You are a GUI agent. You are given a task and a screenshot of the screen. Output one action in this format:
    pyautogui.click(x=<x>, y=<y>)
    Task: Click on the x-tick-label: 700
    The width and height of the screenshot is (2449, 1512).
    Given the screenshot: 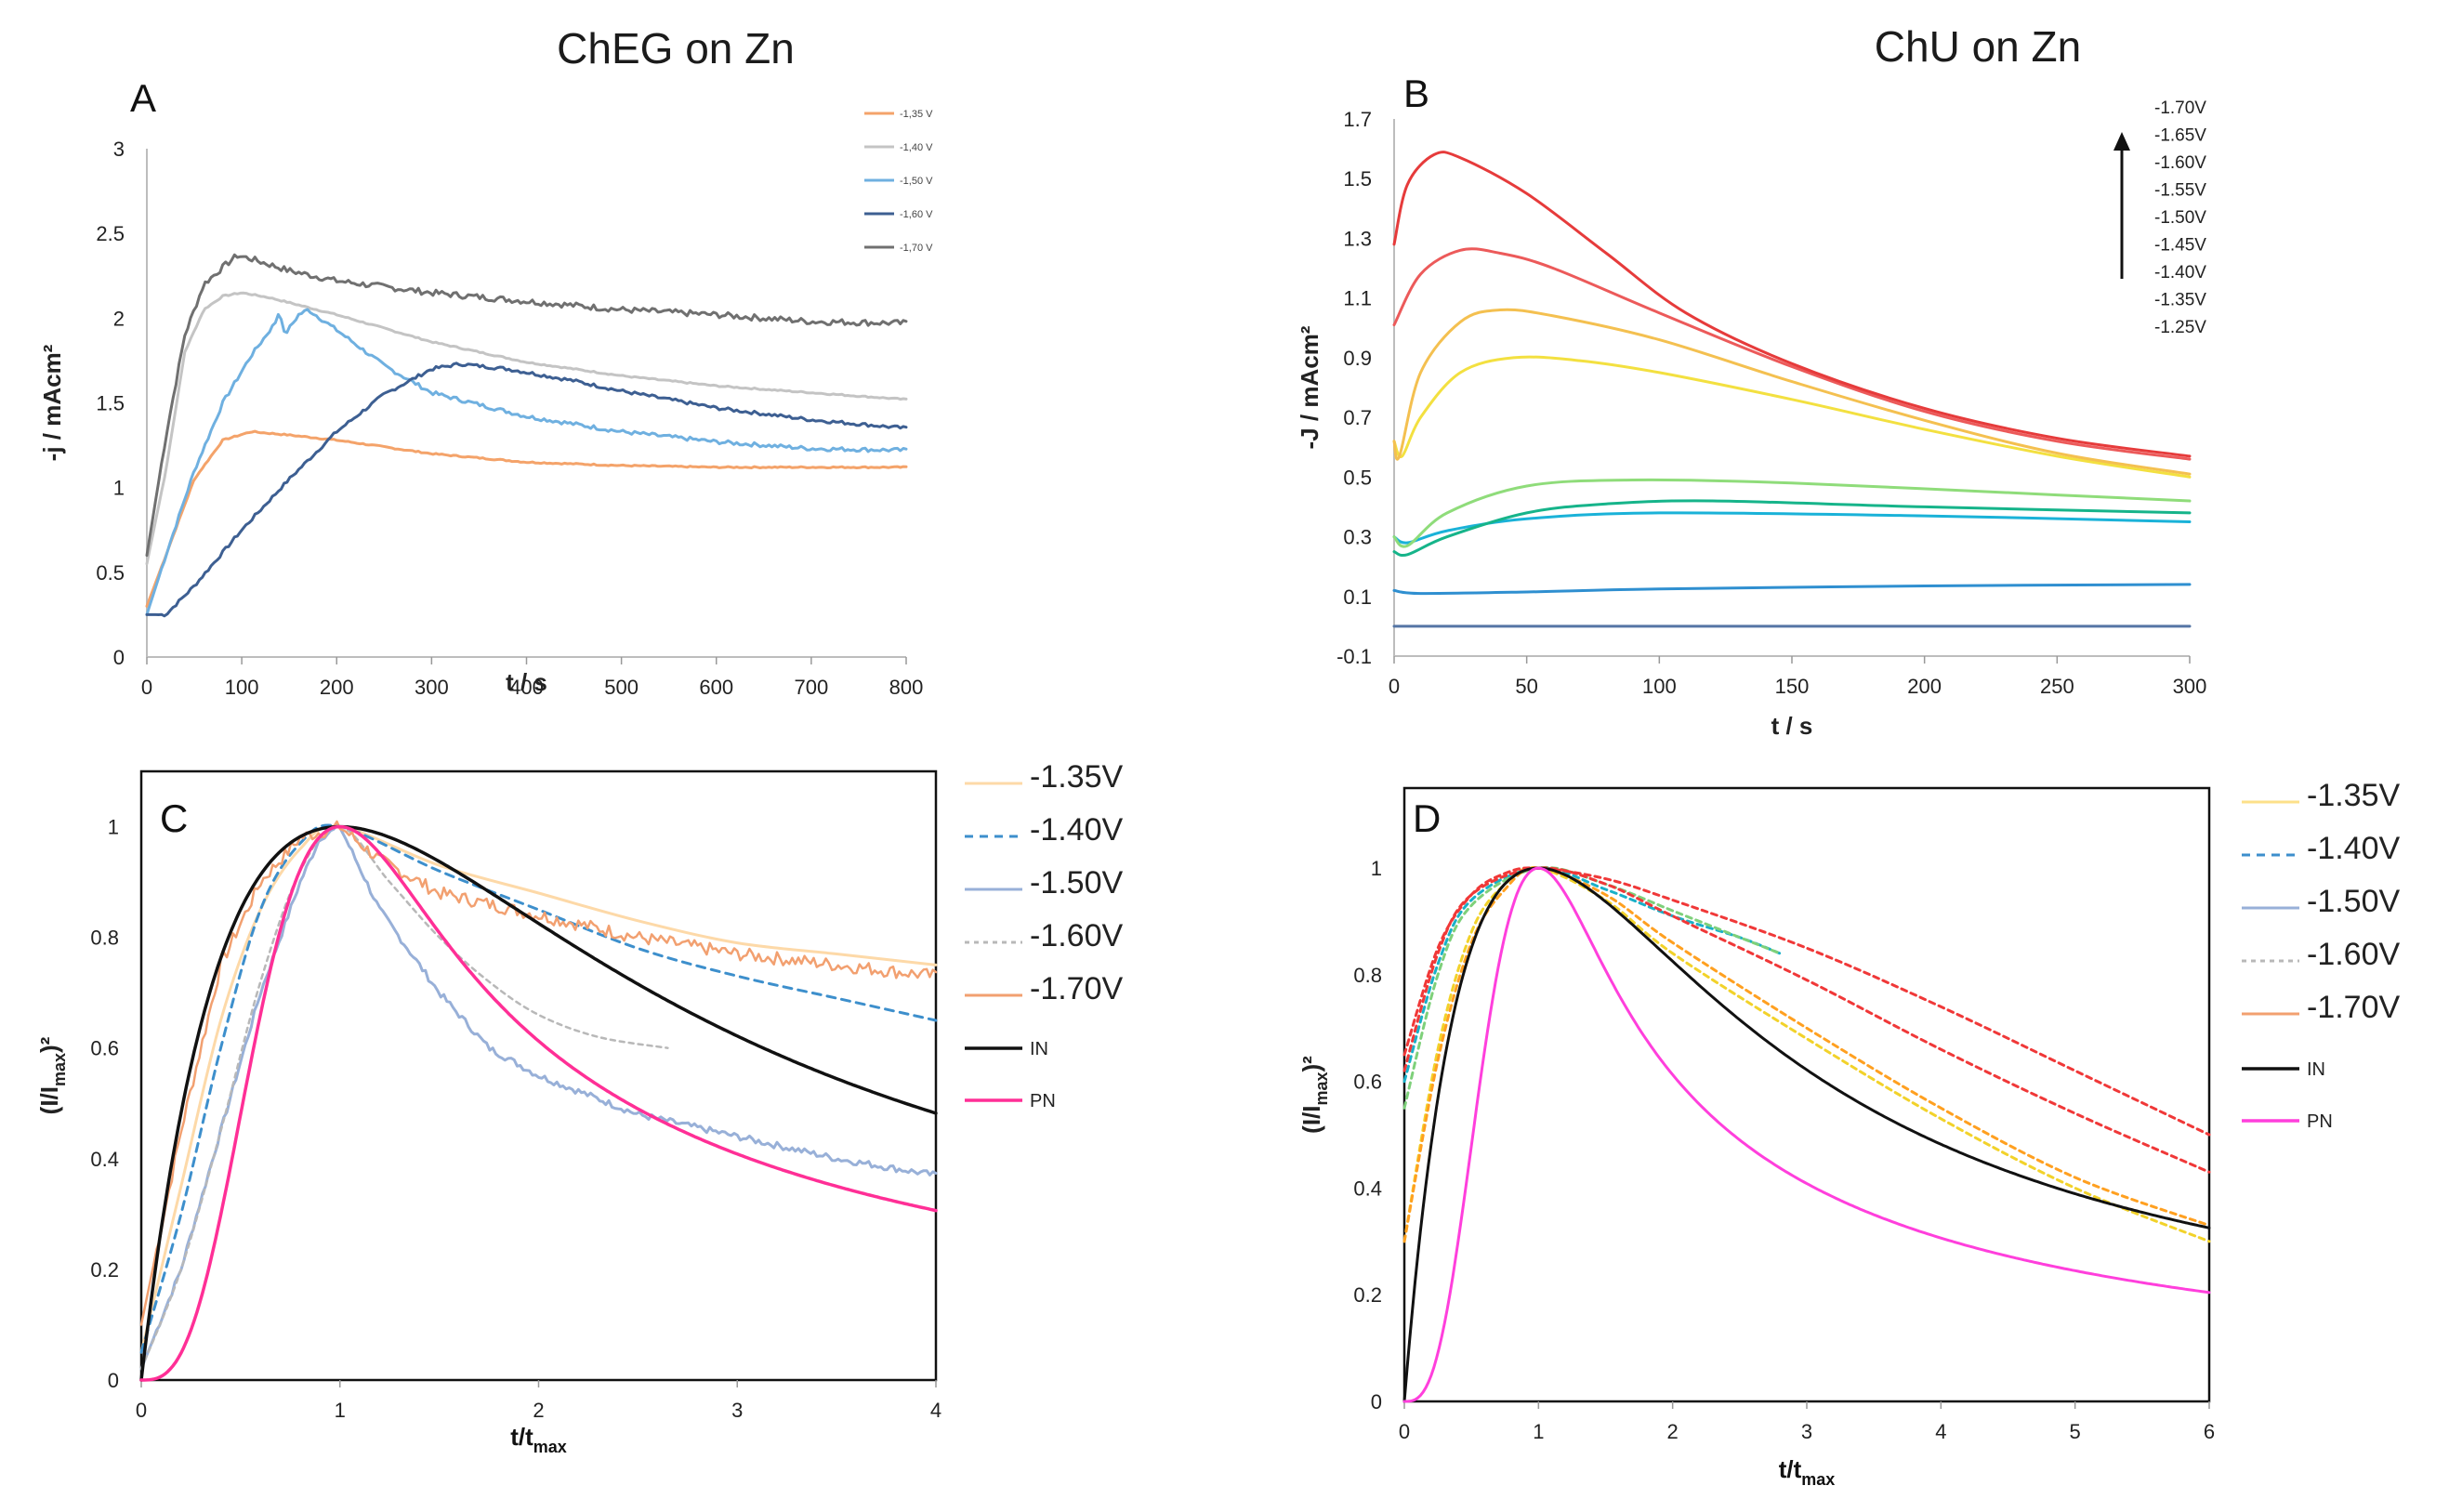 What is the action you would take?
    pyautogui.click(x=812, y=687)
    